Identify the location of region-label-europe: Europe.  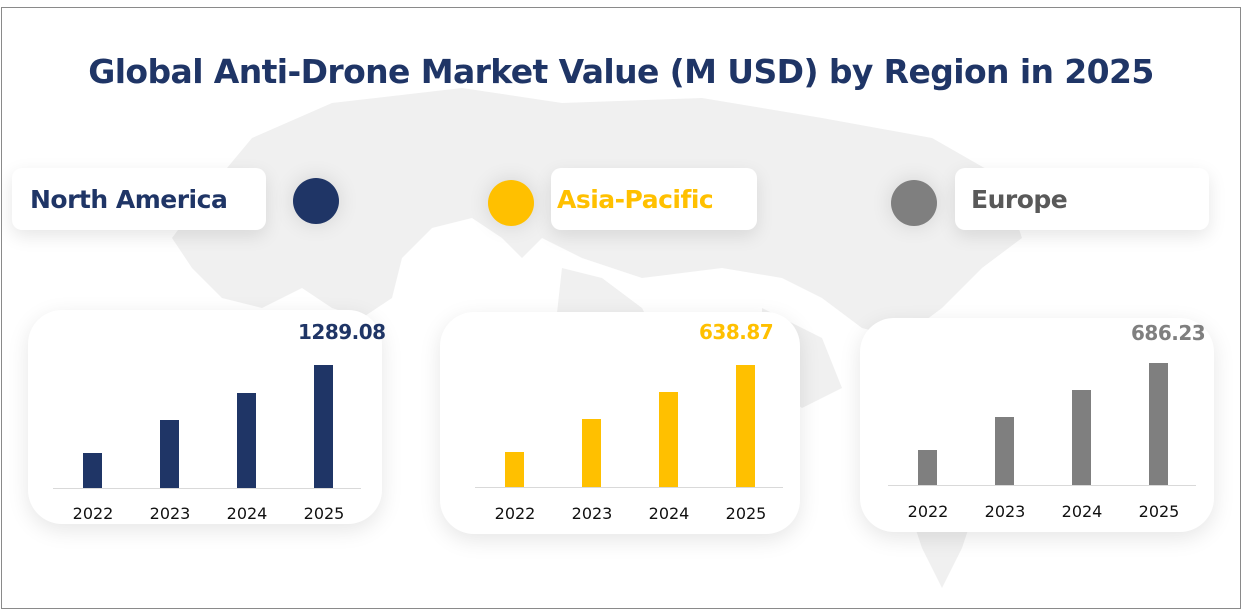
(1082, 199).